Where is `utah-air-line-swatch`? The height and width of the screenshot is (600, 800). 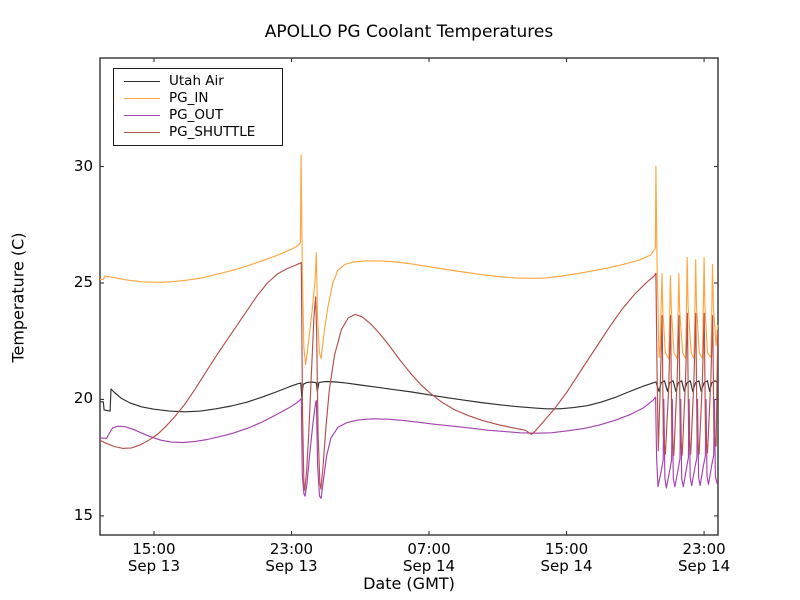
utah-air-line-swatch is located at coordinates (142, 81).